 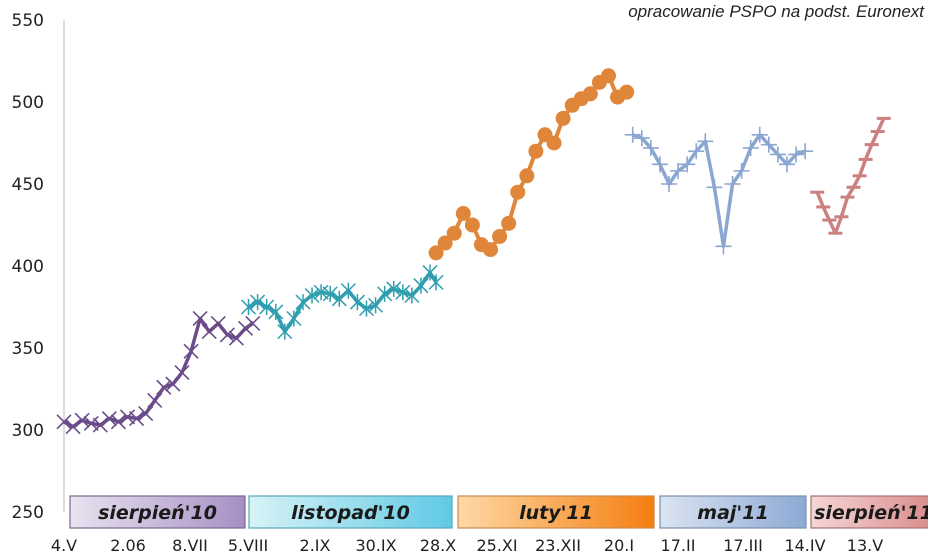 I want to click on y-tick-label: 350, so click(x=28, y=349).